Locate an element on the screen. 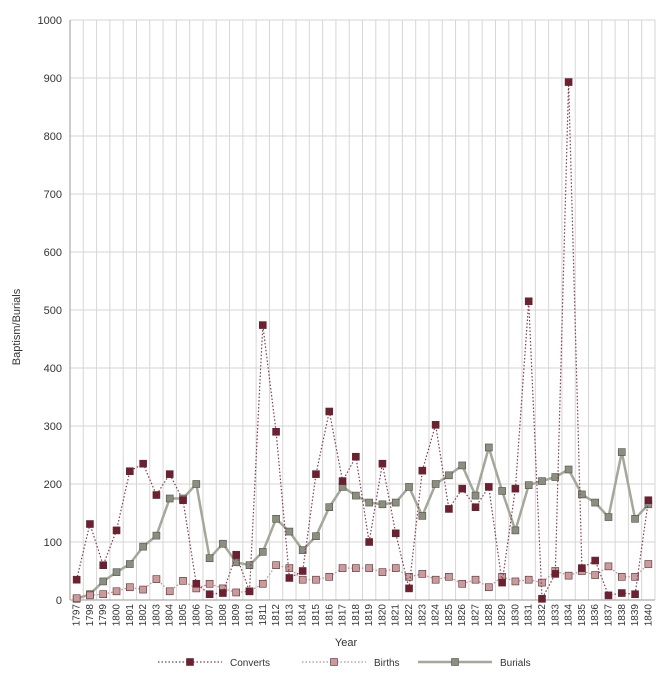  legend-label: Births is located at coordinates (387, 663).